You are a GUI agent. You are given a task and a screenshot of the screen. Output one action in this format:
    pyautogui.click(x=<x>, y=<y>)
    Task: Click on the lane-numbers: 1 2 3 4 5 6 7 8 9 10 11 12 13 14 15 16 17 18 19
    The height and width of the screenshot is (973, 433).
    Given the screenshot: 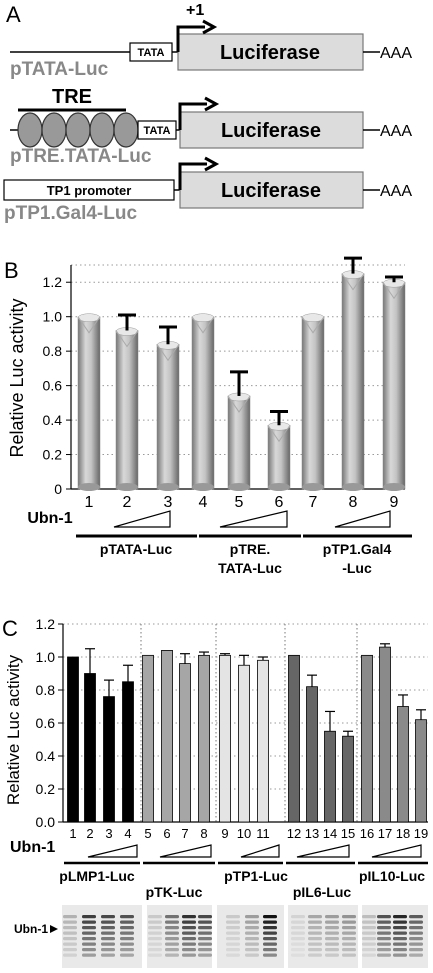 What is the action you would take?
    pyautogui.click(x=248, y=833)
    